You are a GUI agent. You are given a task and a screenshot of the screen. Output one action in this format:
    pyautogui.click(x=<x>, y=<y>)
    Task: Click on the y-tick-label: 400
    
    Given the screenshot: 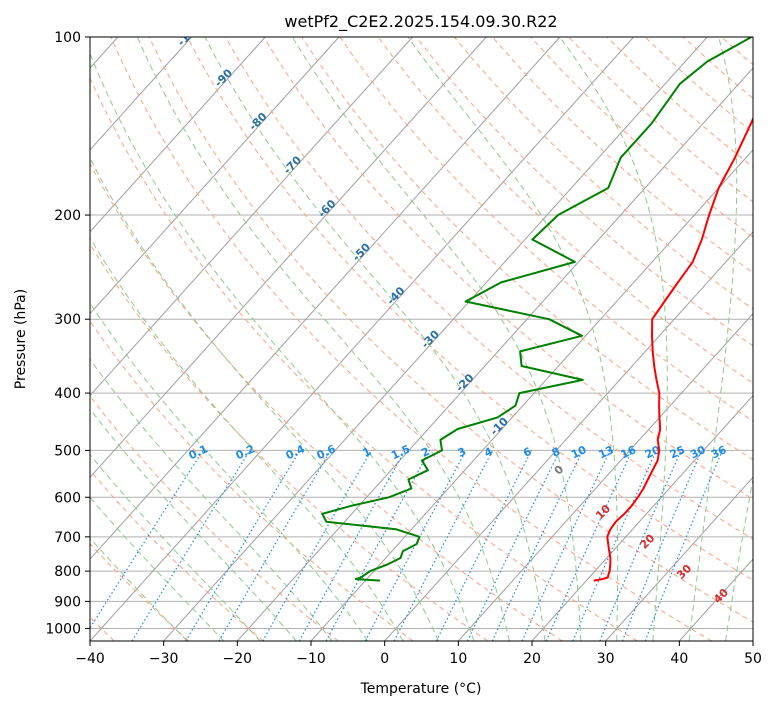 What is the action you would take?
    pyautogui.click(x=67, y=394)
    